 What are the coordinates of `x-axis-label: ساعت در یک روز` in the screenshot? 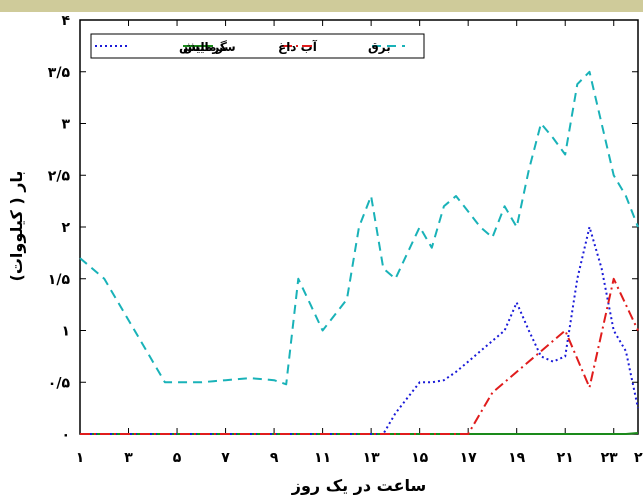 It's located at (359, 485).